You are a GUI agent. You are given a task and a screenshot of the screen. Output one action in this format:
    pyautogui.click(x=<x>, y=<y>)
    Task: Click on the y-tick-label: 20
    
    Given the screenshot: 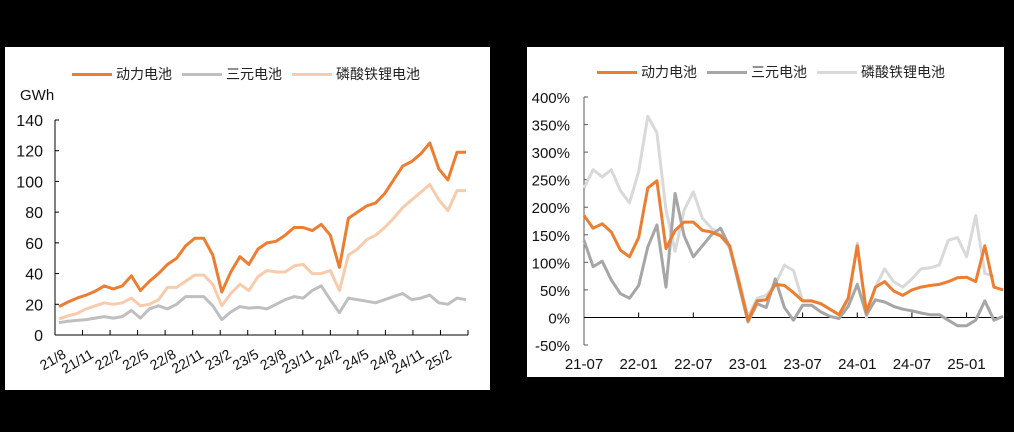 What is the action you would take?
    pyautogui.click(x=34, y=305)
    